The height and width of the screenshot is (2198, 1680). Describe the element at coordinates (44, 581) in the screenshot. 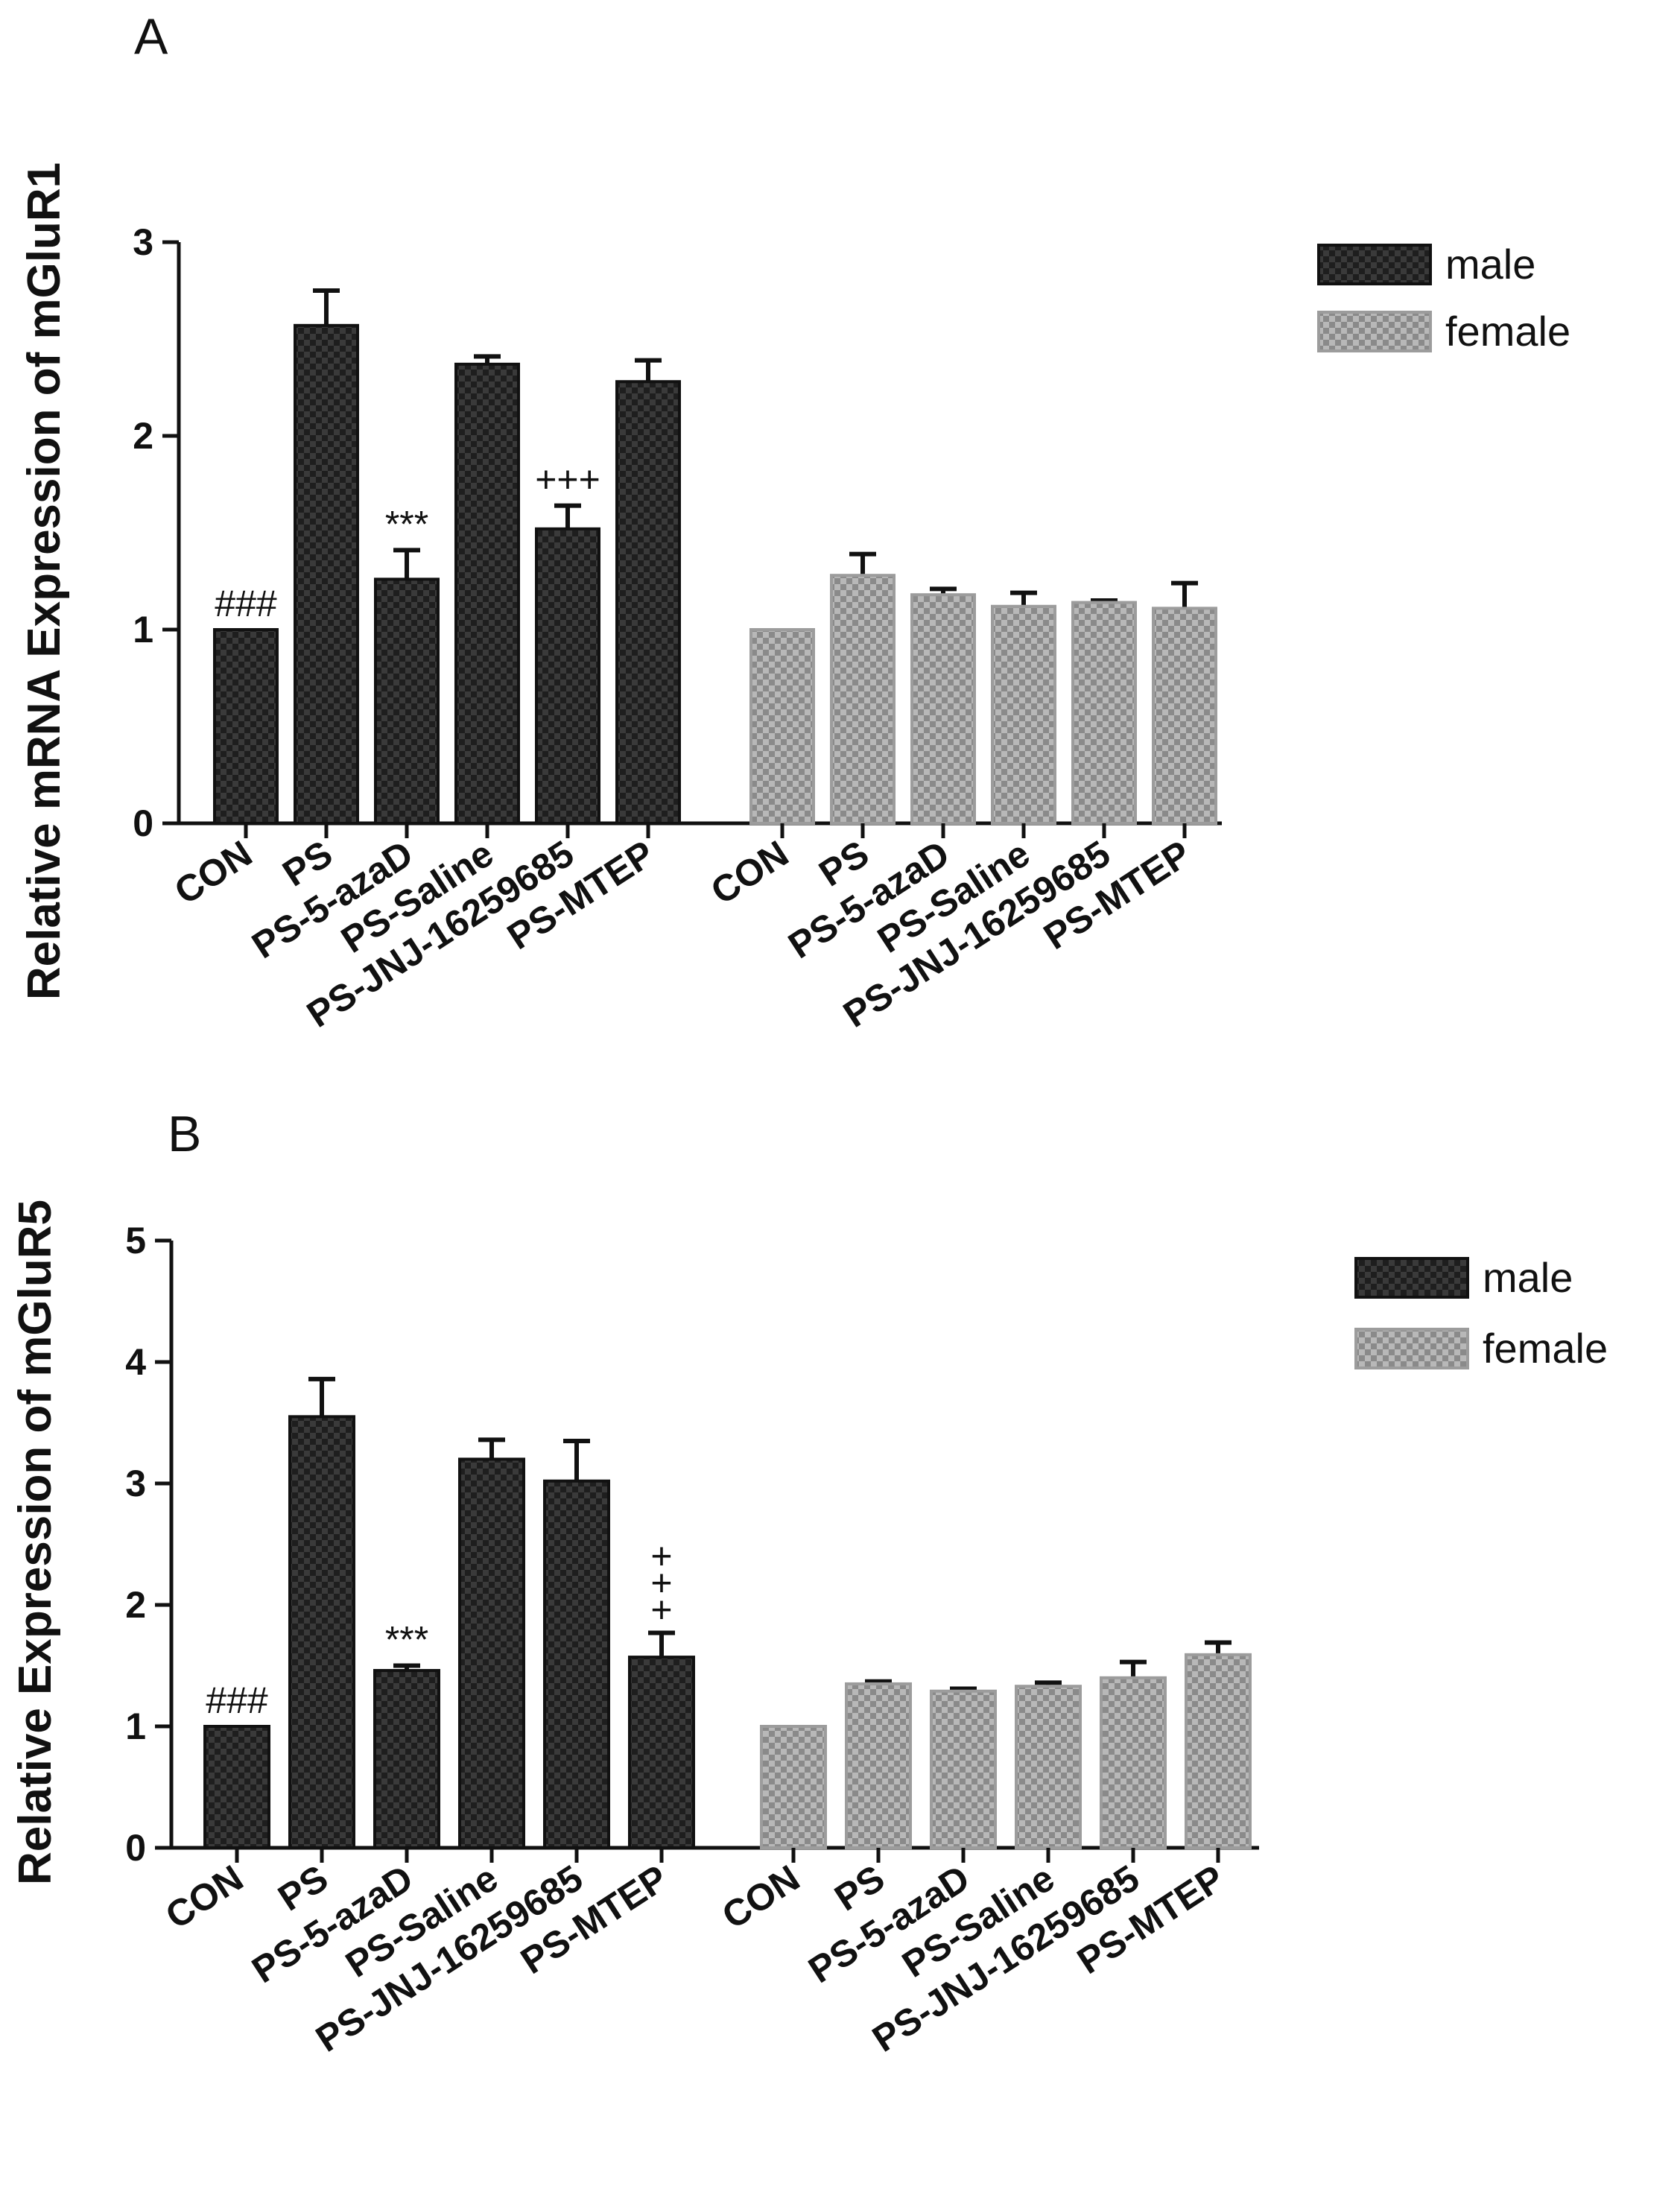

I see `y-axis-title: Relative mRNA Expression of mGluR1` at that location.